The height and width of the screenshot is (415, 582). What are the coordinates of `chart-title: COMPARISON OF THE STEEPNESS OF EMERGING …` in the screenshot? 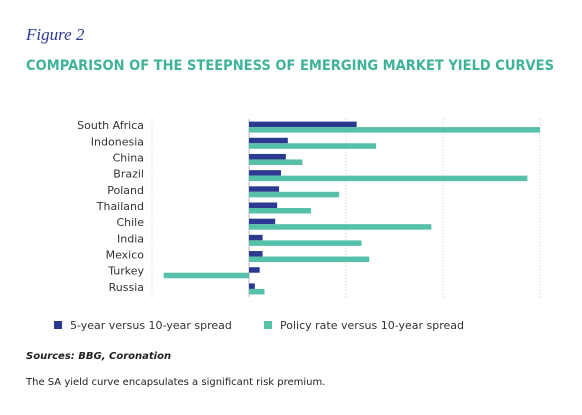 It's located at (290, 66).